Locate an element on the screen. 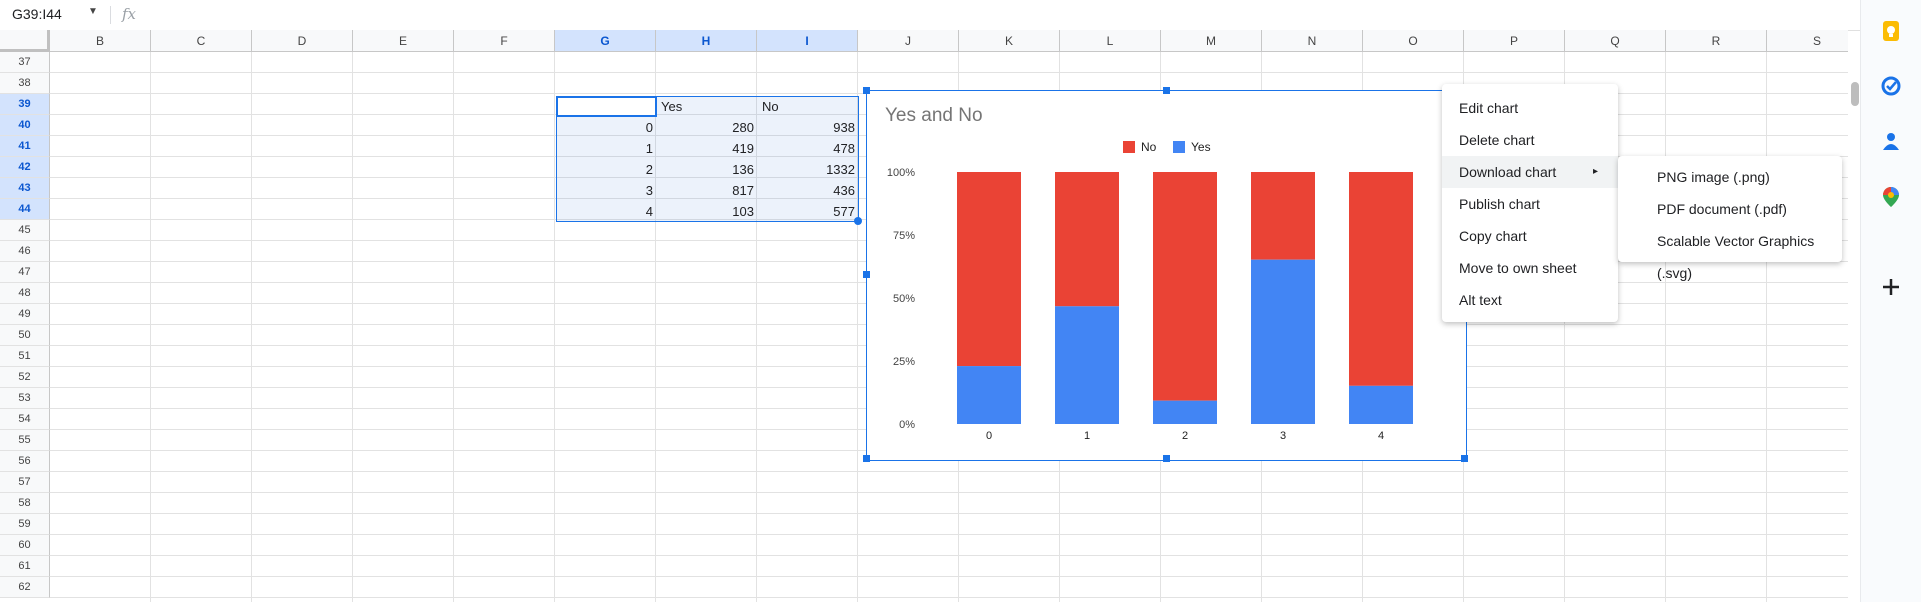 This screenshot has width=1921, height=602. row-header-52: 52 is located at coordinates (25, 377).